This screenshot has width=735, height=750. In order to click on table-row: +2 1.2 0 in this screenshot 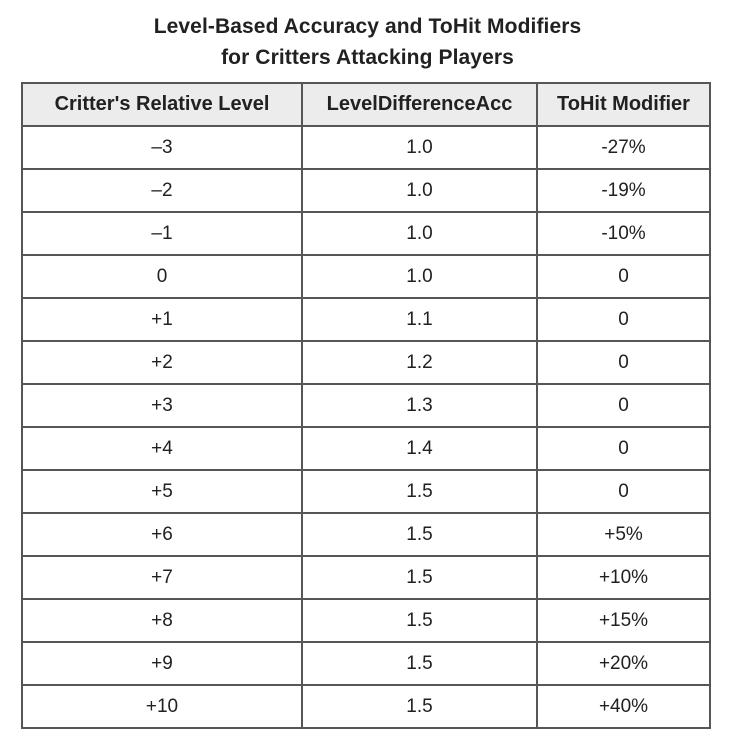, I will do `click(366, 362)`.